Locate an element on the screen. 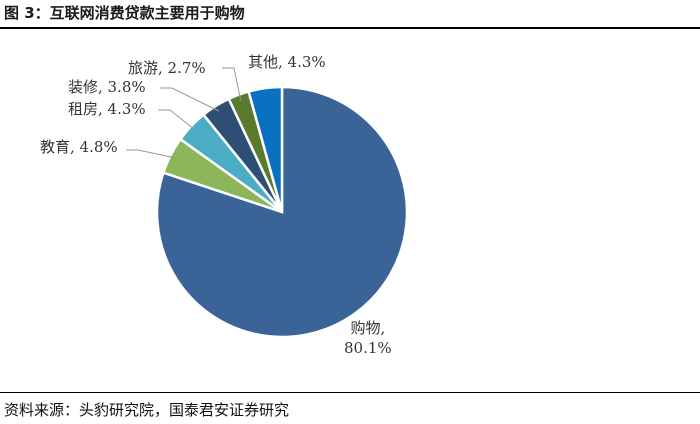 This screenshot has width=700, height=424. data-label: 装修, 3.8% is located at coordinates (107, 87).